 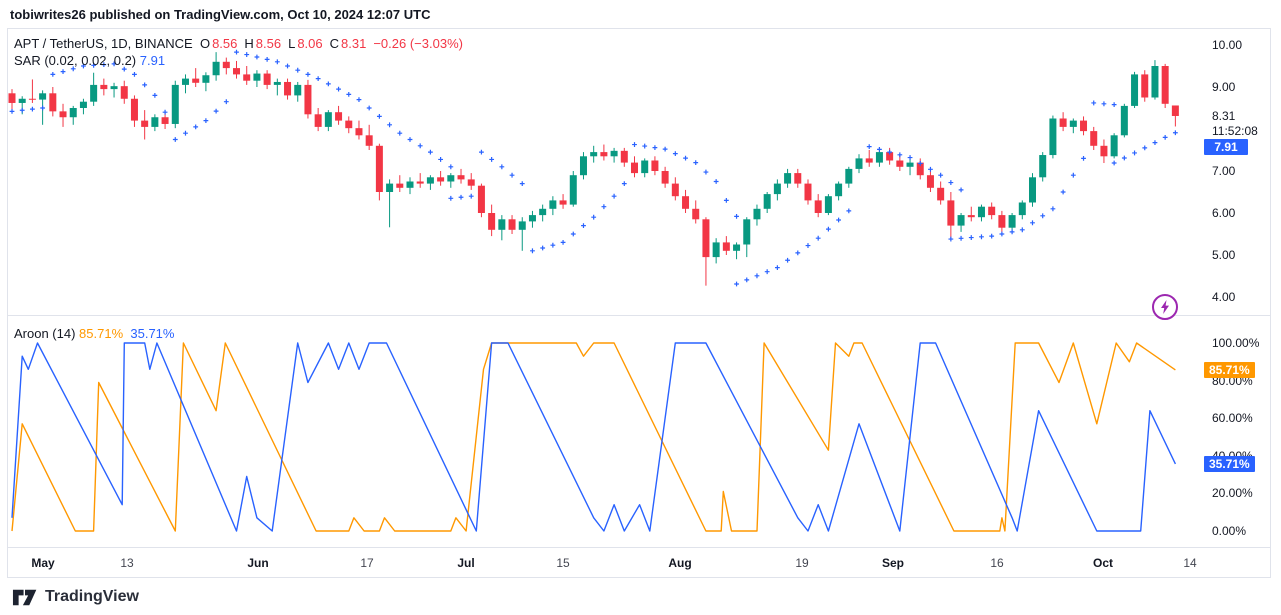 What do you see at coordinates (1224, 213) in the screenshot?
I see `price-tick-label: 6.00` at bounding box center [1224, 213].